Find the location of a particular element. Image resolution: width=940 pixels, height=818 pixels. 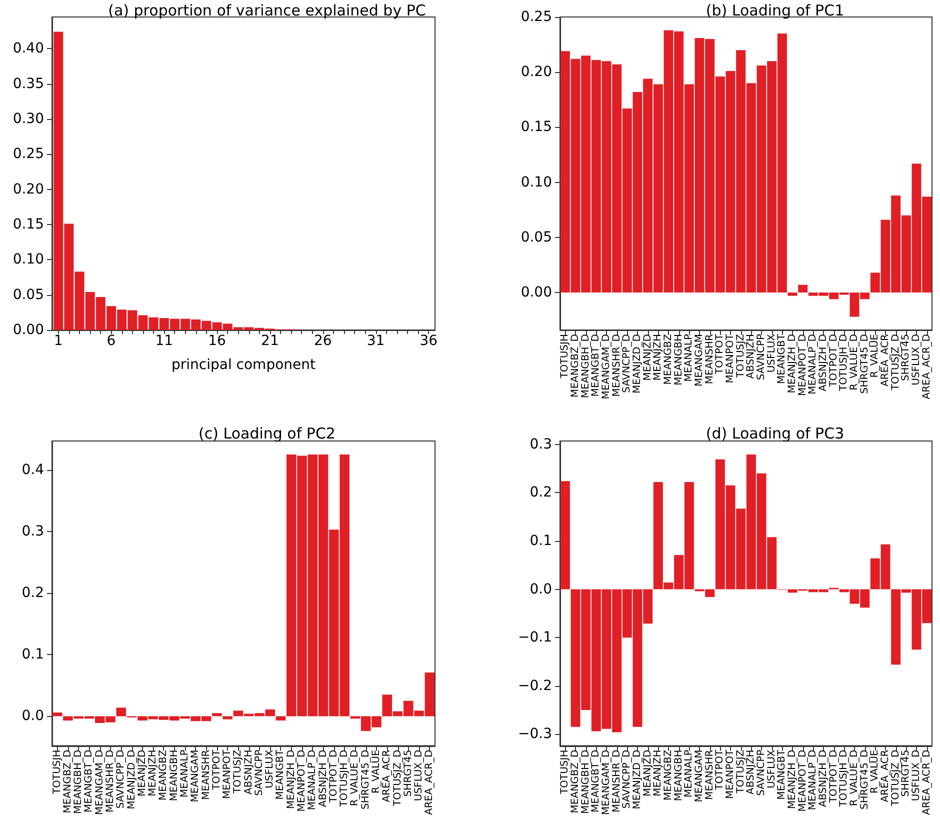

x-tick-label: SHRGT45_D is located at coordinates (366, 779).